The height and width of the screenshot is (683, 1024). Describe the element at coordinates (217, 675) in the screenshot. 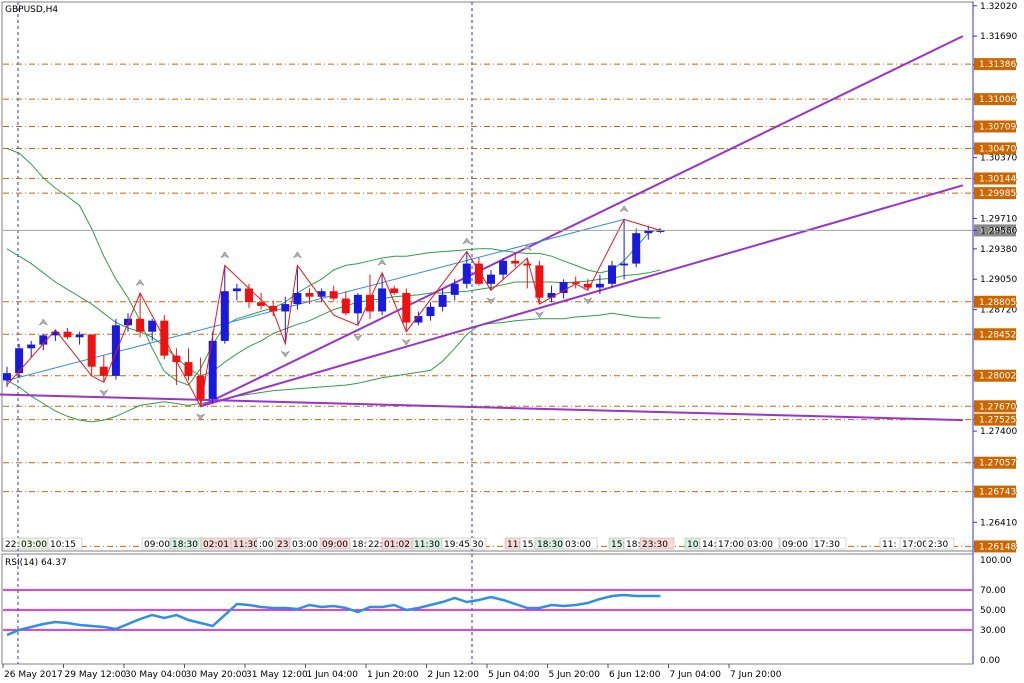

I see `time-label: 30 May 20:00` at that location.